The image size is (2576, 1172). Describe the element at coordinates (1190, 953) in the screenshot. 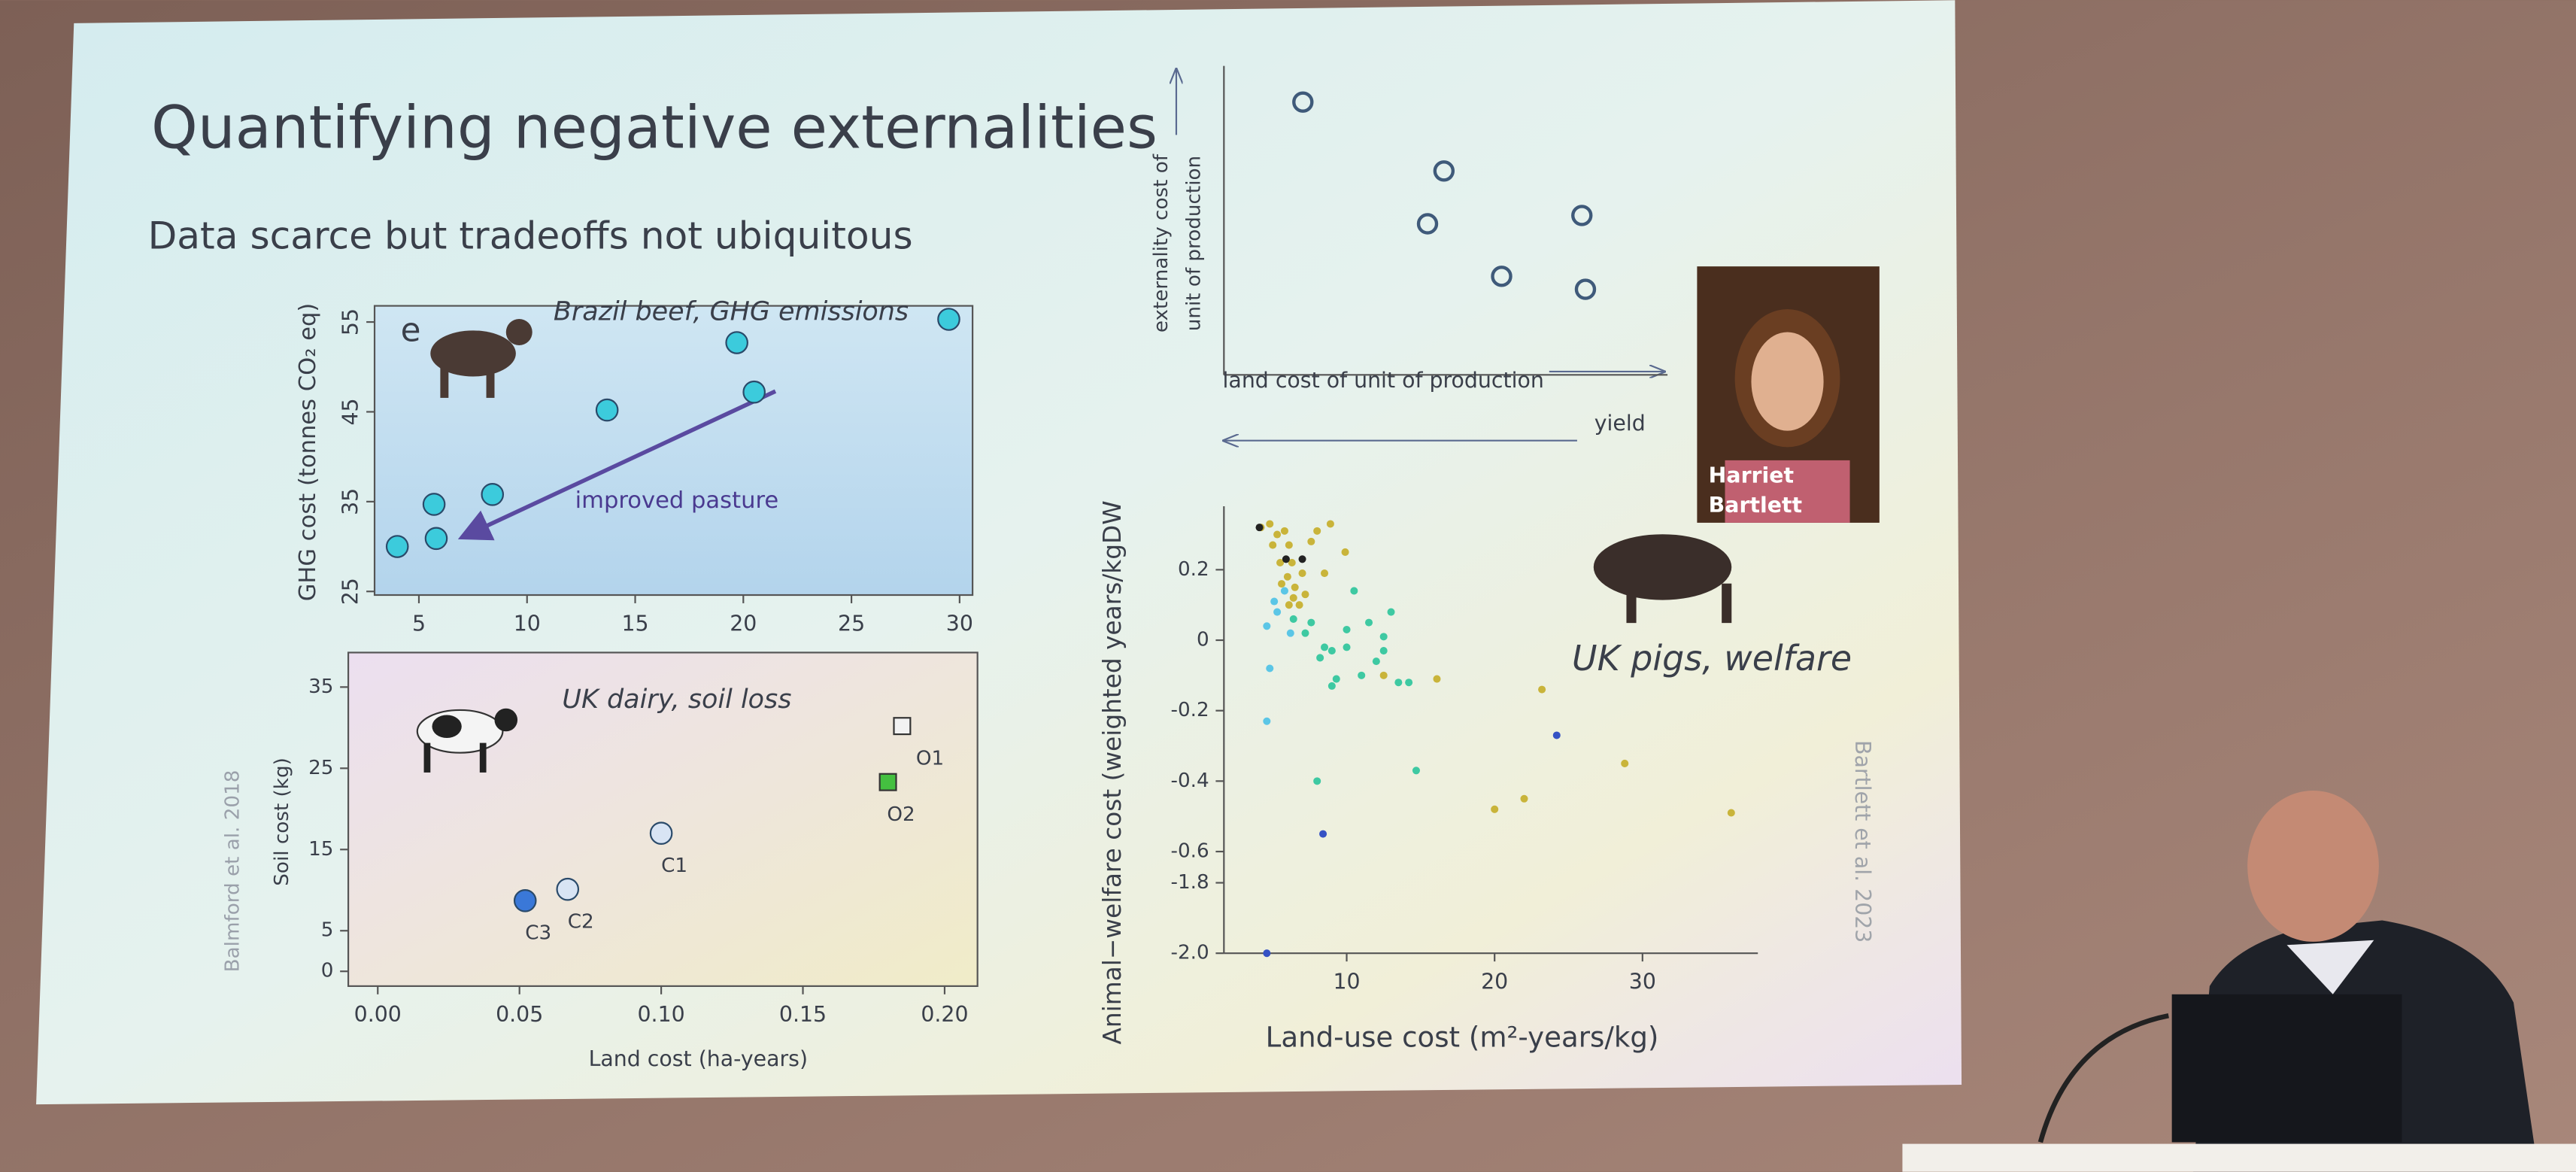

I see `y-tick-label: -2.0` at that location.